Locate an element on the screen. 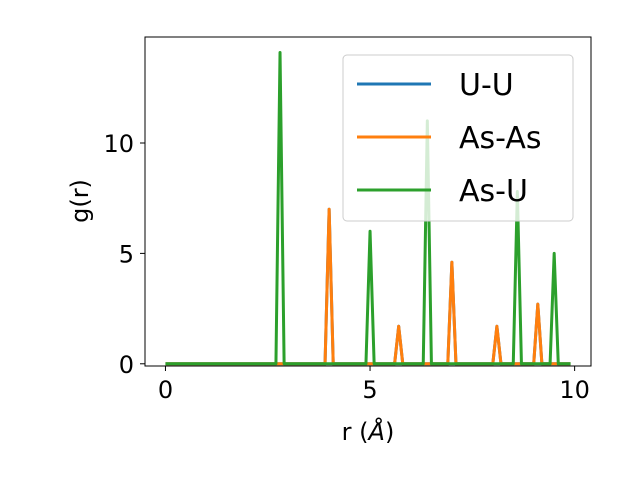  legend: U-U As-As As-U is located at coordinates (458, 138).